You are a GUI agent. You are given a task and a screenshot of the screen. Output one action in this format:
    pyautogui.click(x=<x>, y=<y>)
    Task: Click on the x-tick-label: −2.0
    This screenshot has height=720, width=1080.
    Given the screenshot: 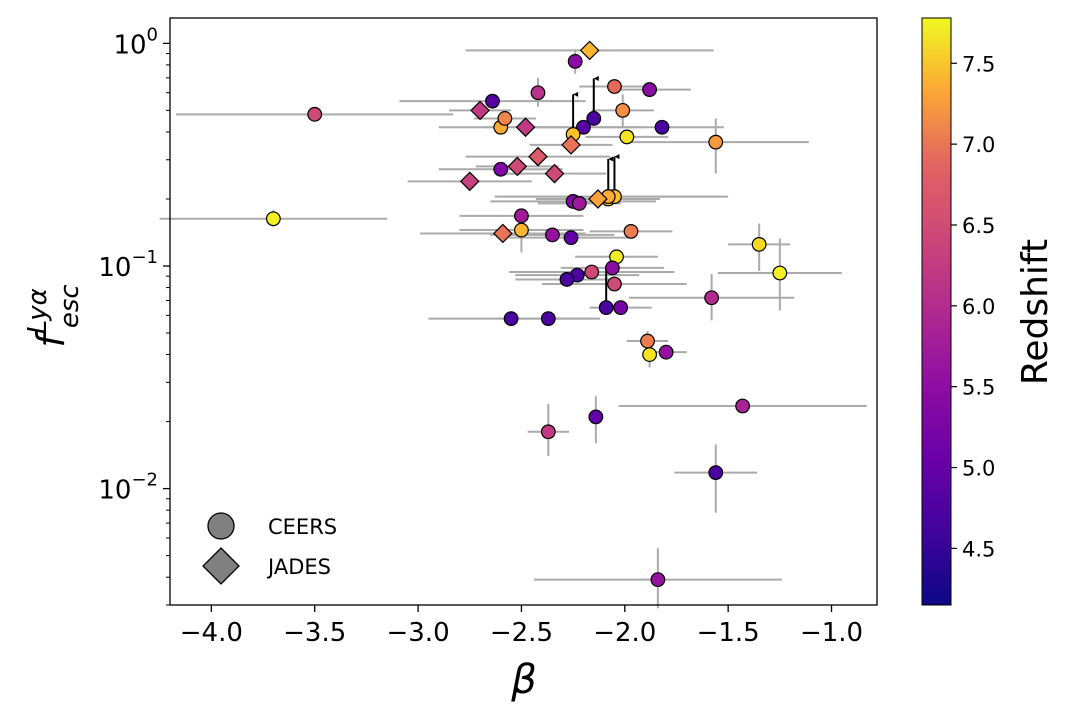 What is the action you would take?
    pyautogui.click(x=624, y=633)
    